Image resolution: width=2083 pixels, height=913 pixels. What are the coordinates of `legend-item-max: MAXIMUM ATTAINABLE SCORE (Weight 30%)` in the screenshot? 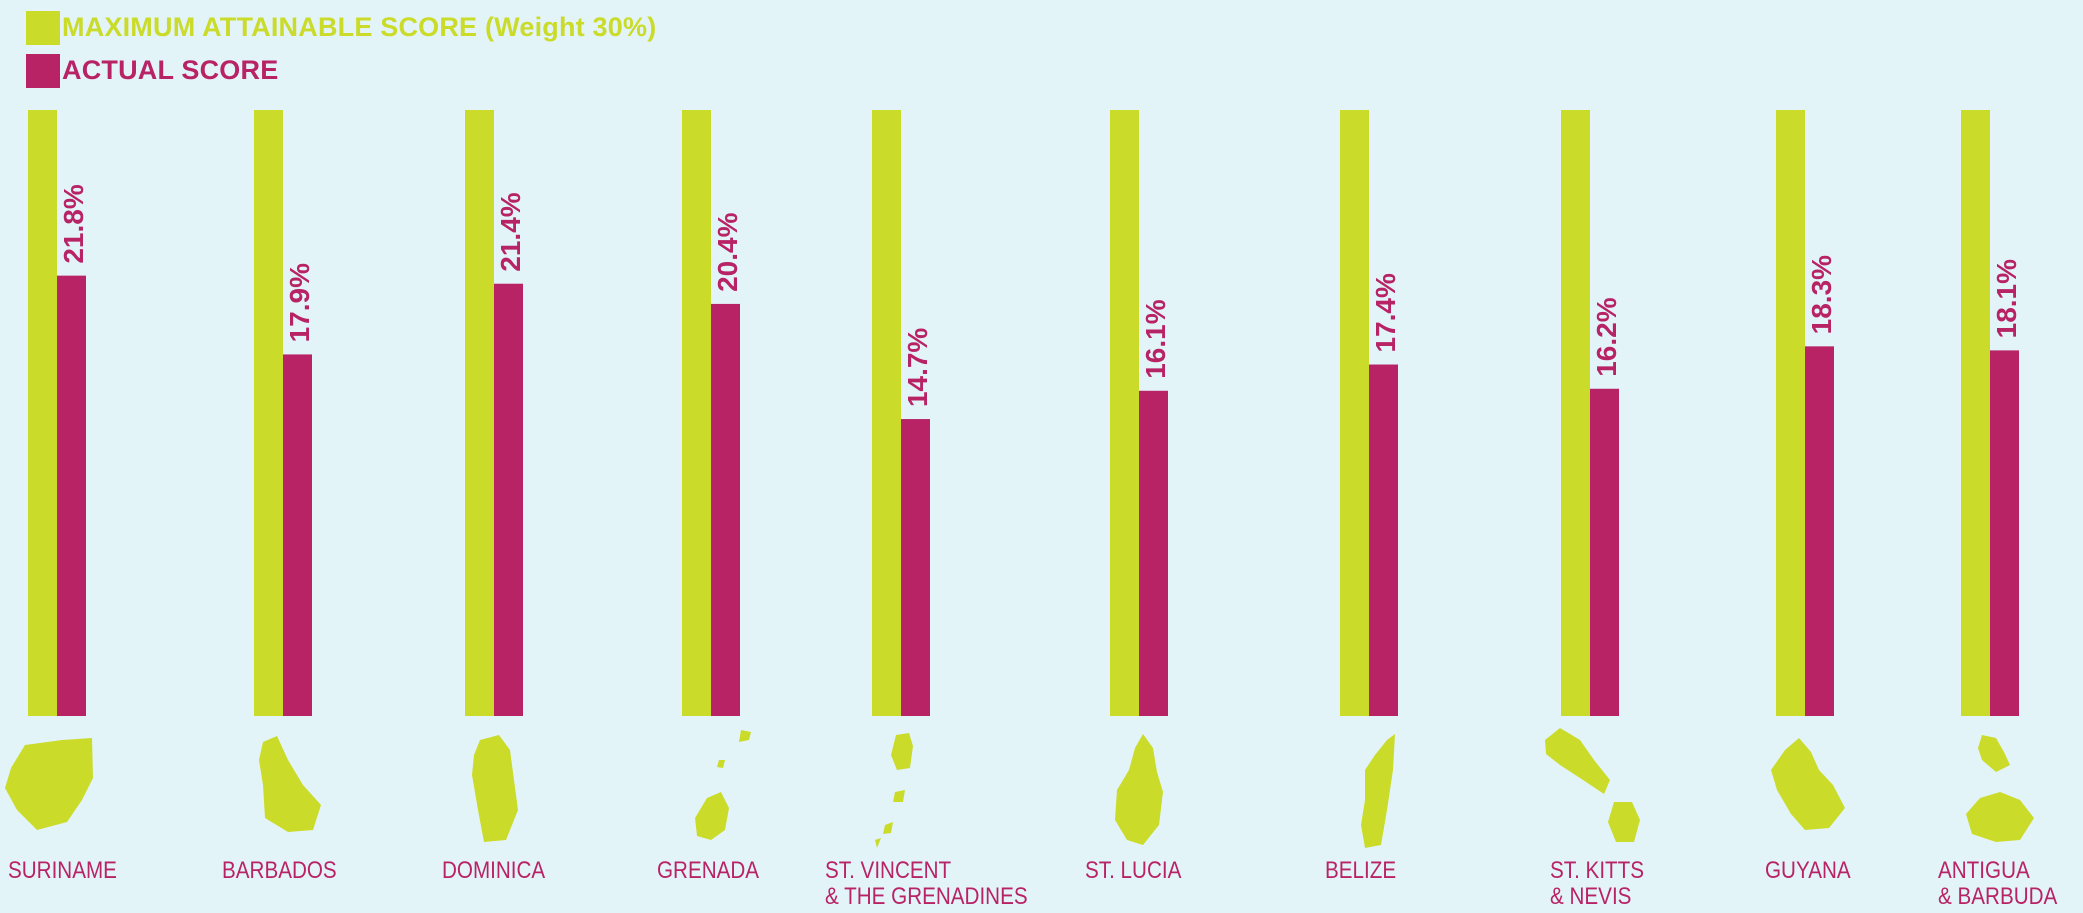 It's located at (341, 27).